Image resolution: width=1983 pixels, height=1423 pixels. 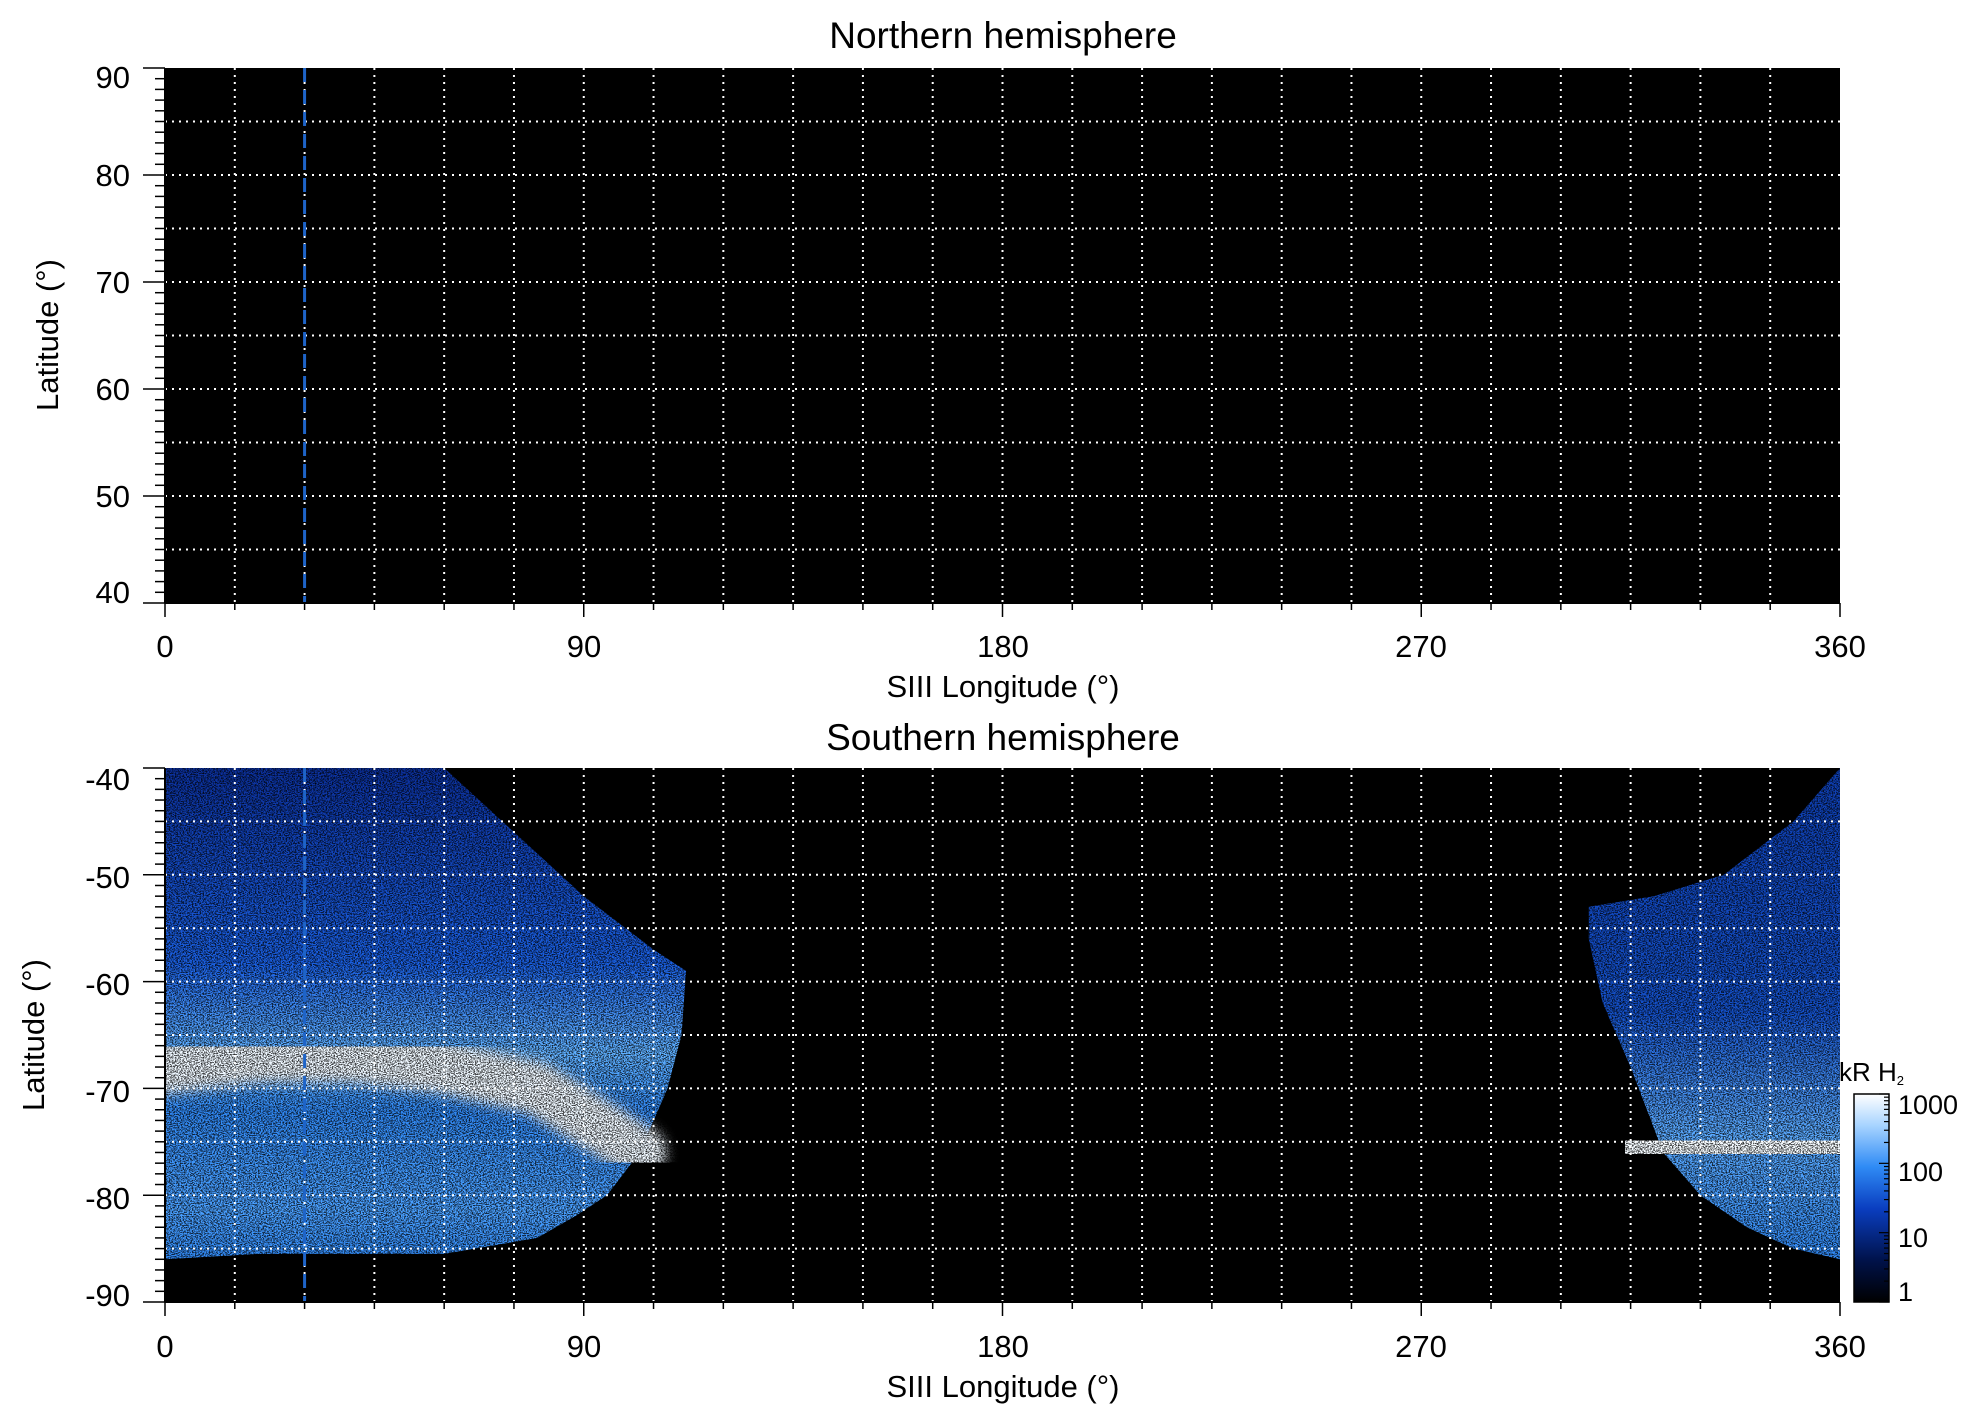 What do you see at coordinates (1871, 1072) in the screenshot?
I see `colorbar-label: kR H2` at bounding box center [1871, 1072].